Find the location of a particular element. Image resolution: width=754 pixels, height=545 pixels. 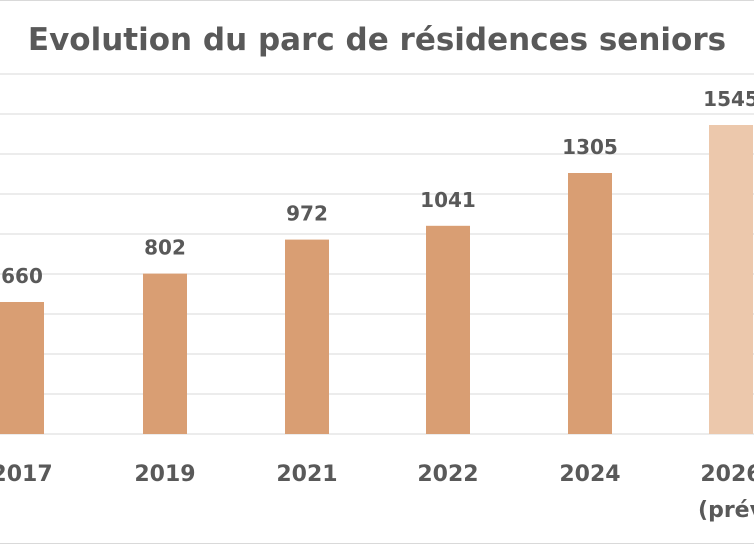

data-label: 1305 is located at coordinates (590, 147).